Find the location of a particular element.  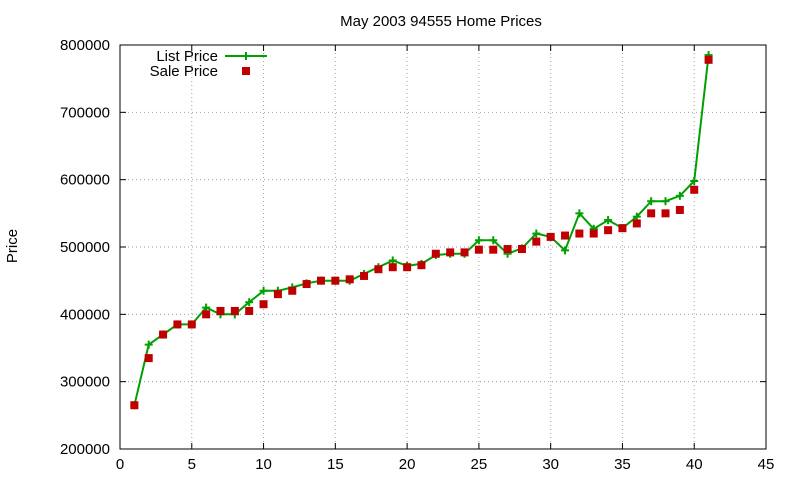

y-tick-label: 700000 is located at coordinates (85, 112).